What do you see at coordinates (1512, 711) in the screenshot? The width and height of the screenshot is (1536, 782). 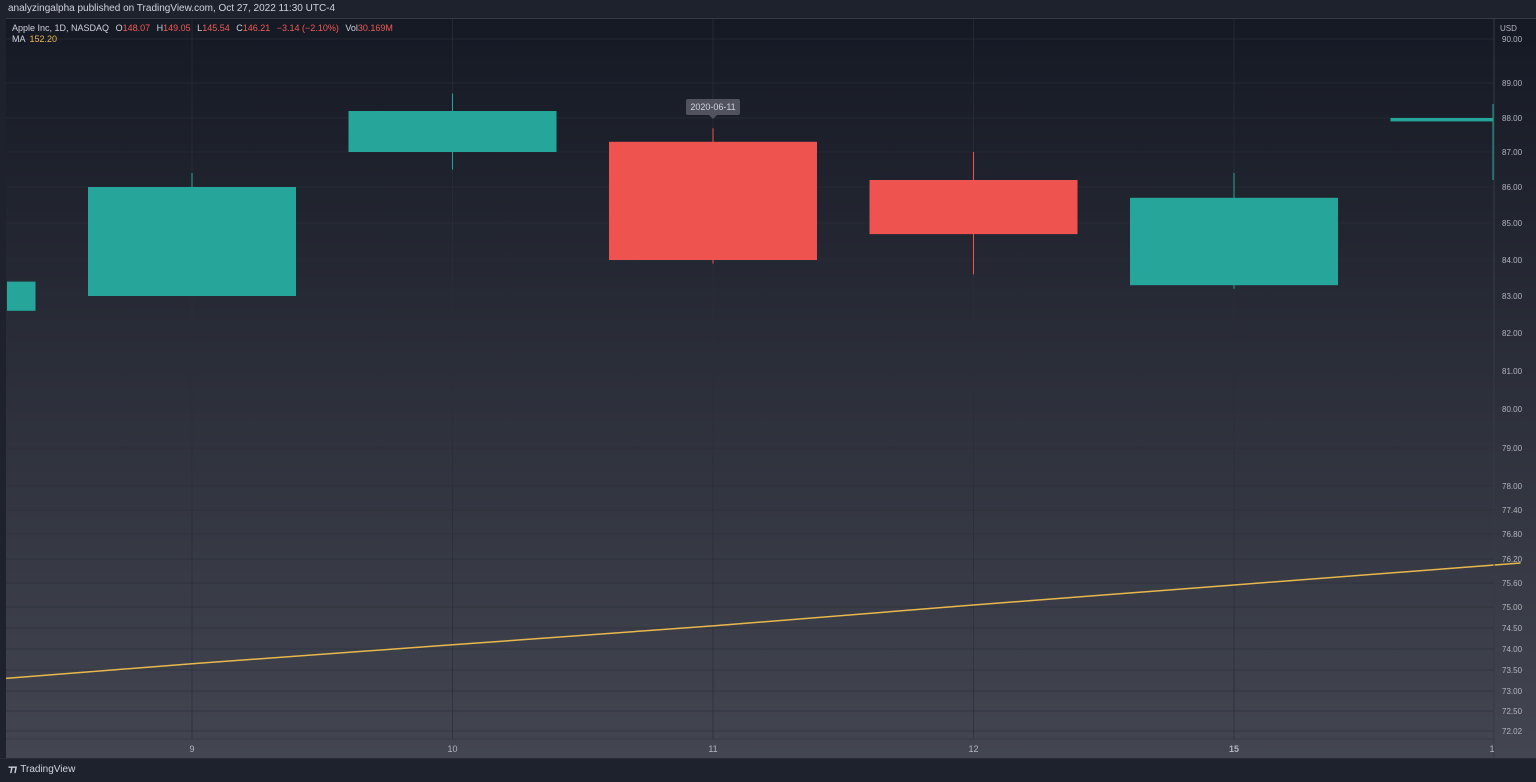 I see `price-tick-label: 72.50` at bounding box center [1512, 711].